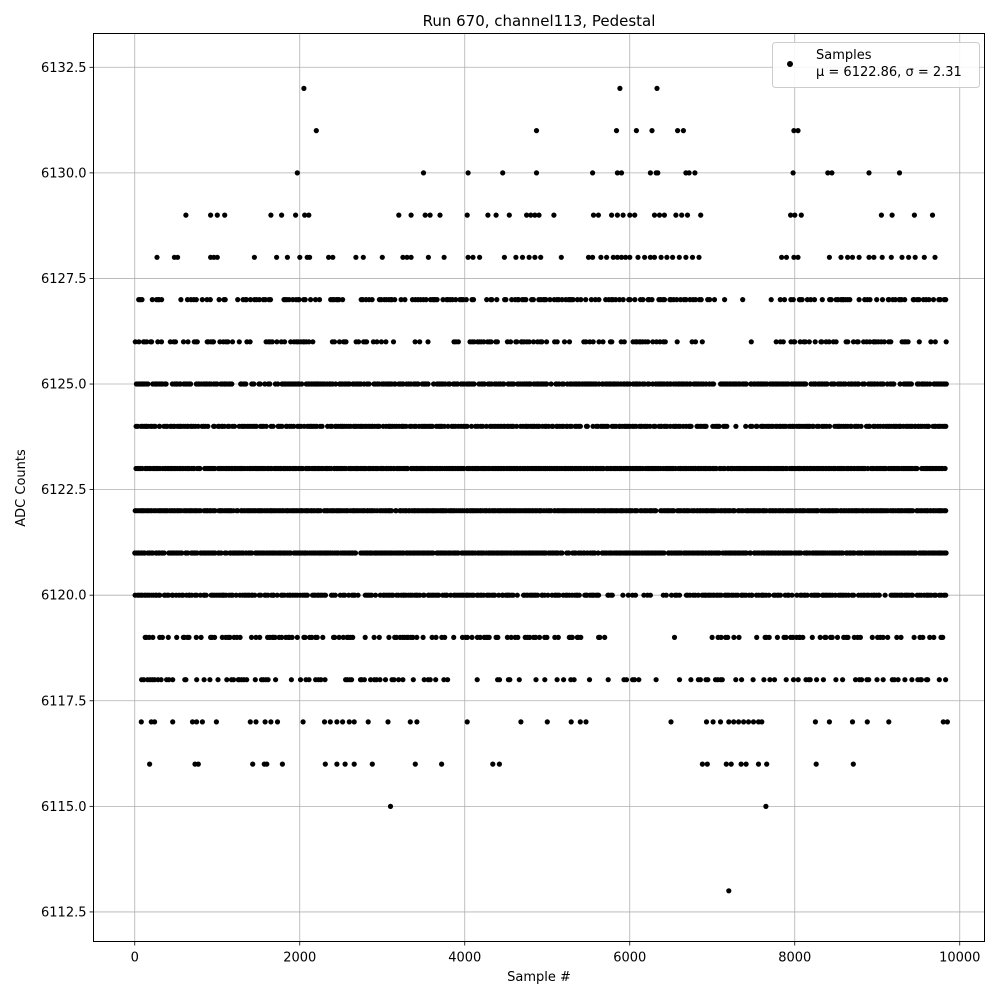  I want to click on legend-box, so click(876, 65).